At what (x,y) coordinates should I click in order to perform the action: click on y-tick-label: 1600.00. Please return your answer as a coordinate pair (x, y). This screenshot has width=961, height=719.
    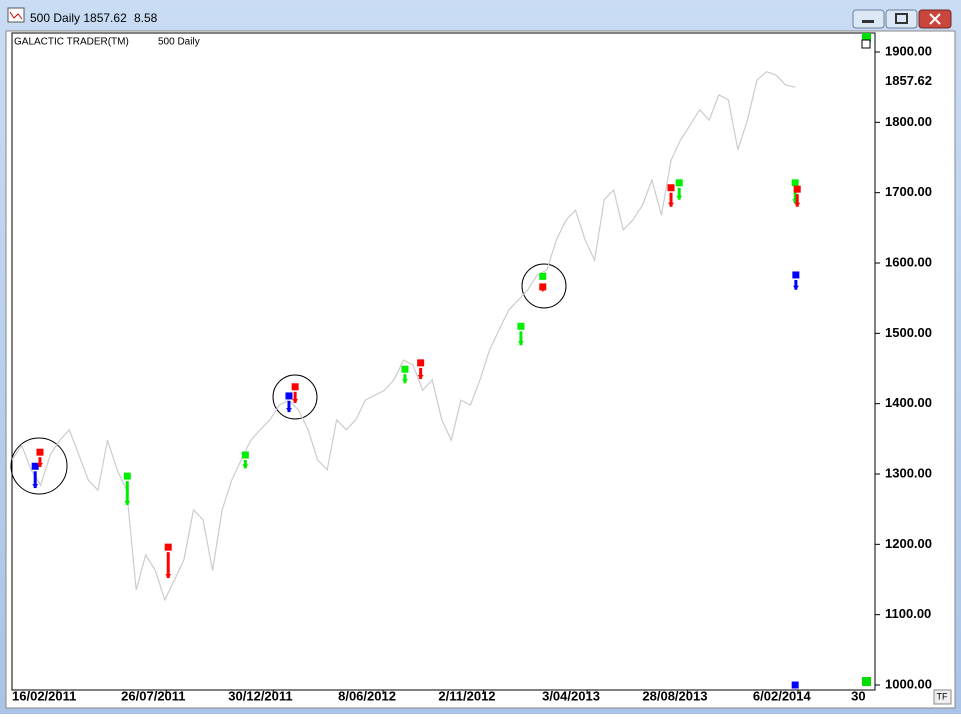
    Looking at the image, I should click on (908, 261).